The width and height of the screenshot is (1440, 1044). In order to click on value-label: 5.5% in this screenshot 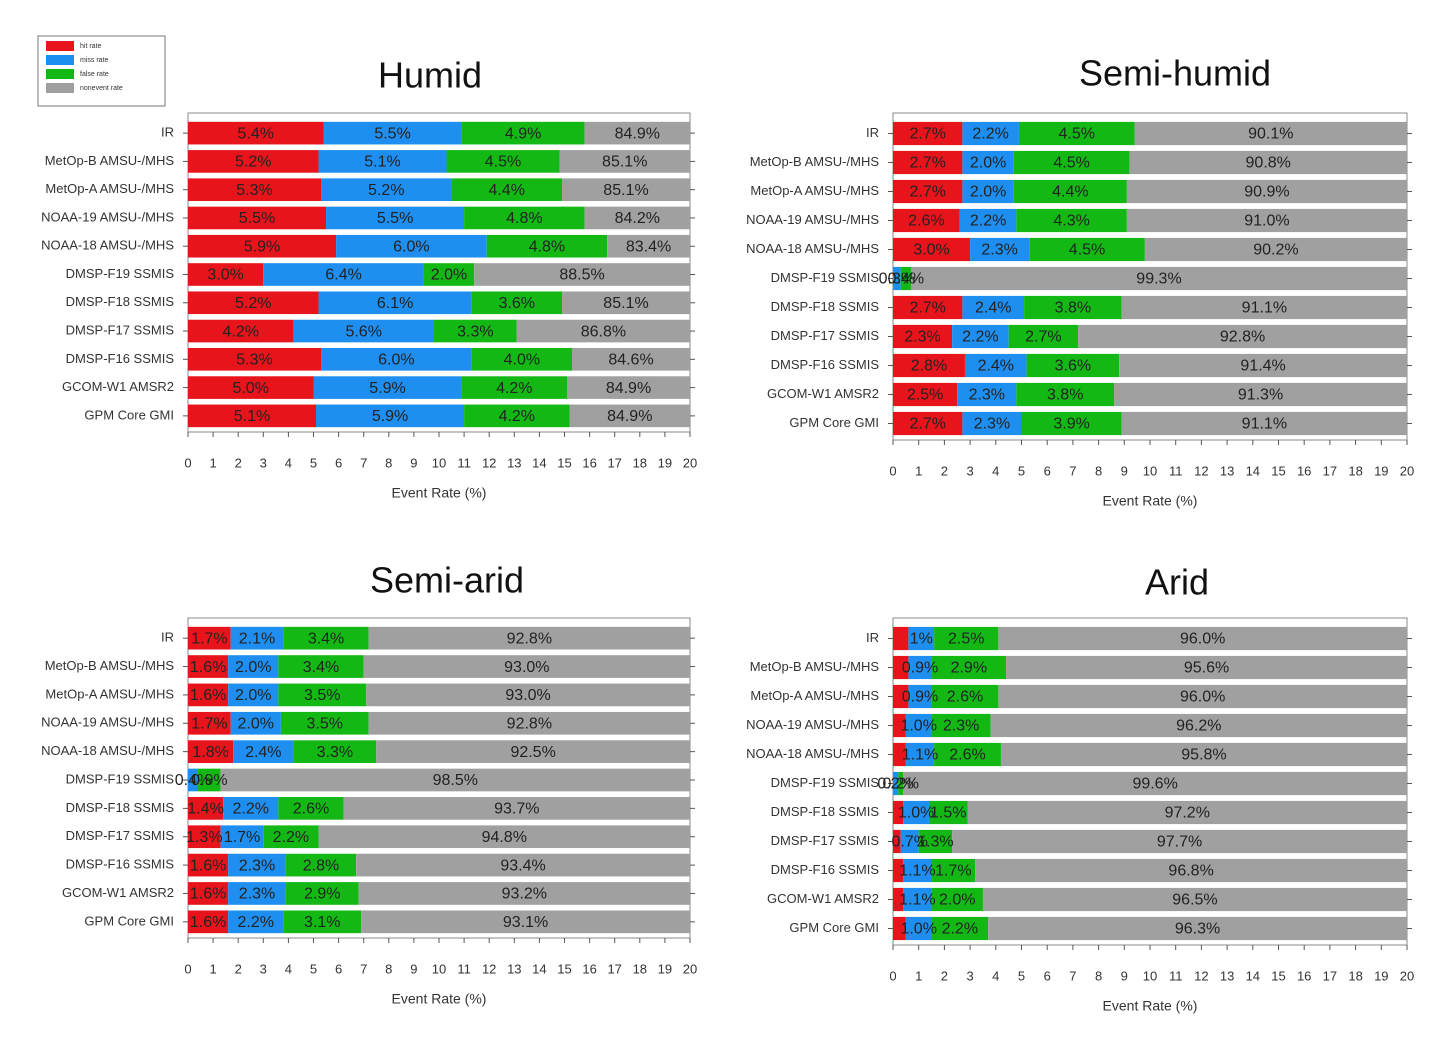, I will do `click(392, 133)`.